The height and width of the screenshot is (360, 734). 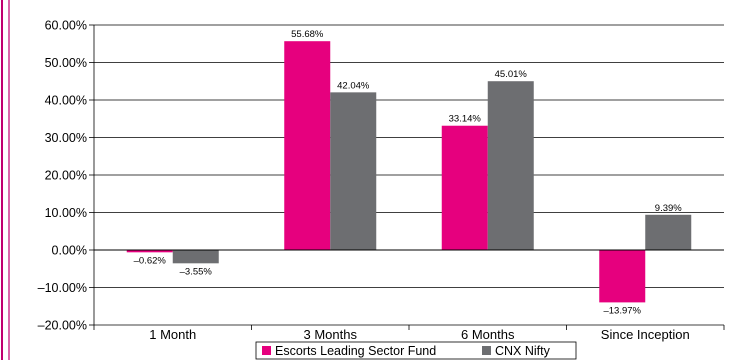 What do you see at coordinates (62, 288) in the screenshot?
I see `y-tick-label: –10.00%` at bounding box center [62, 288].